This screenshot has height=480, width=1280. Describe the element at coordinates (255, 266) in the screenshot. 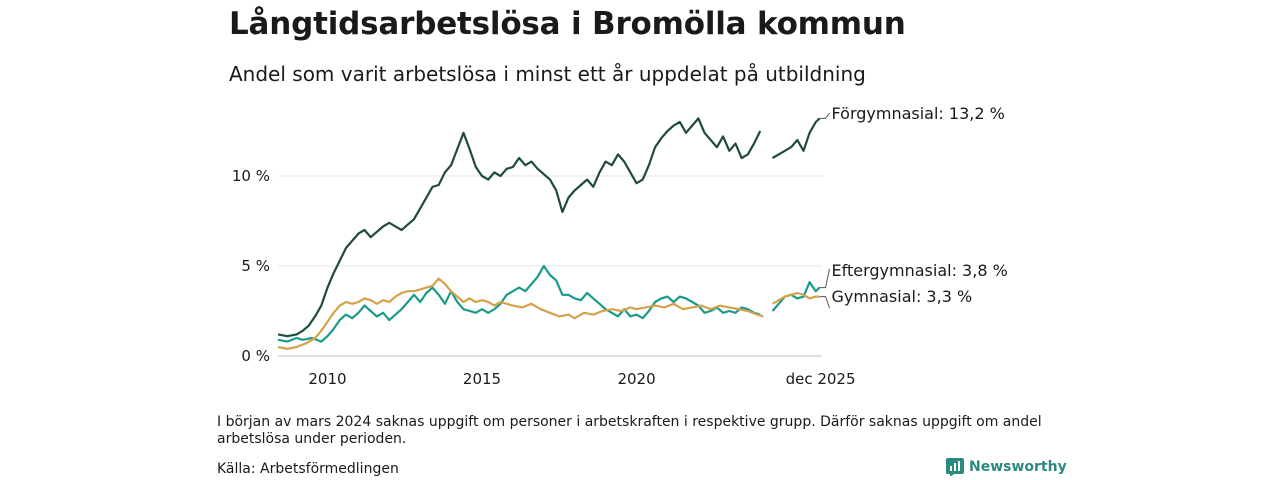

I see `y-tick-label: 5 %` at that location.